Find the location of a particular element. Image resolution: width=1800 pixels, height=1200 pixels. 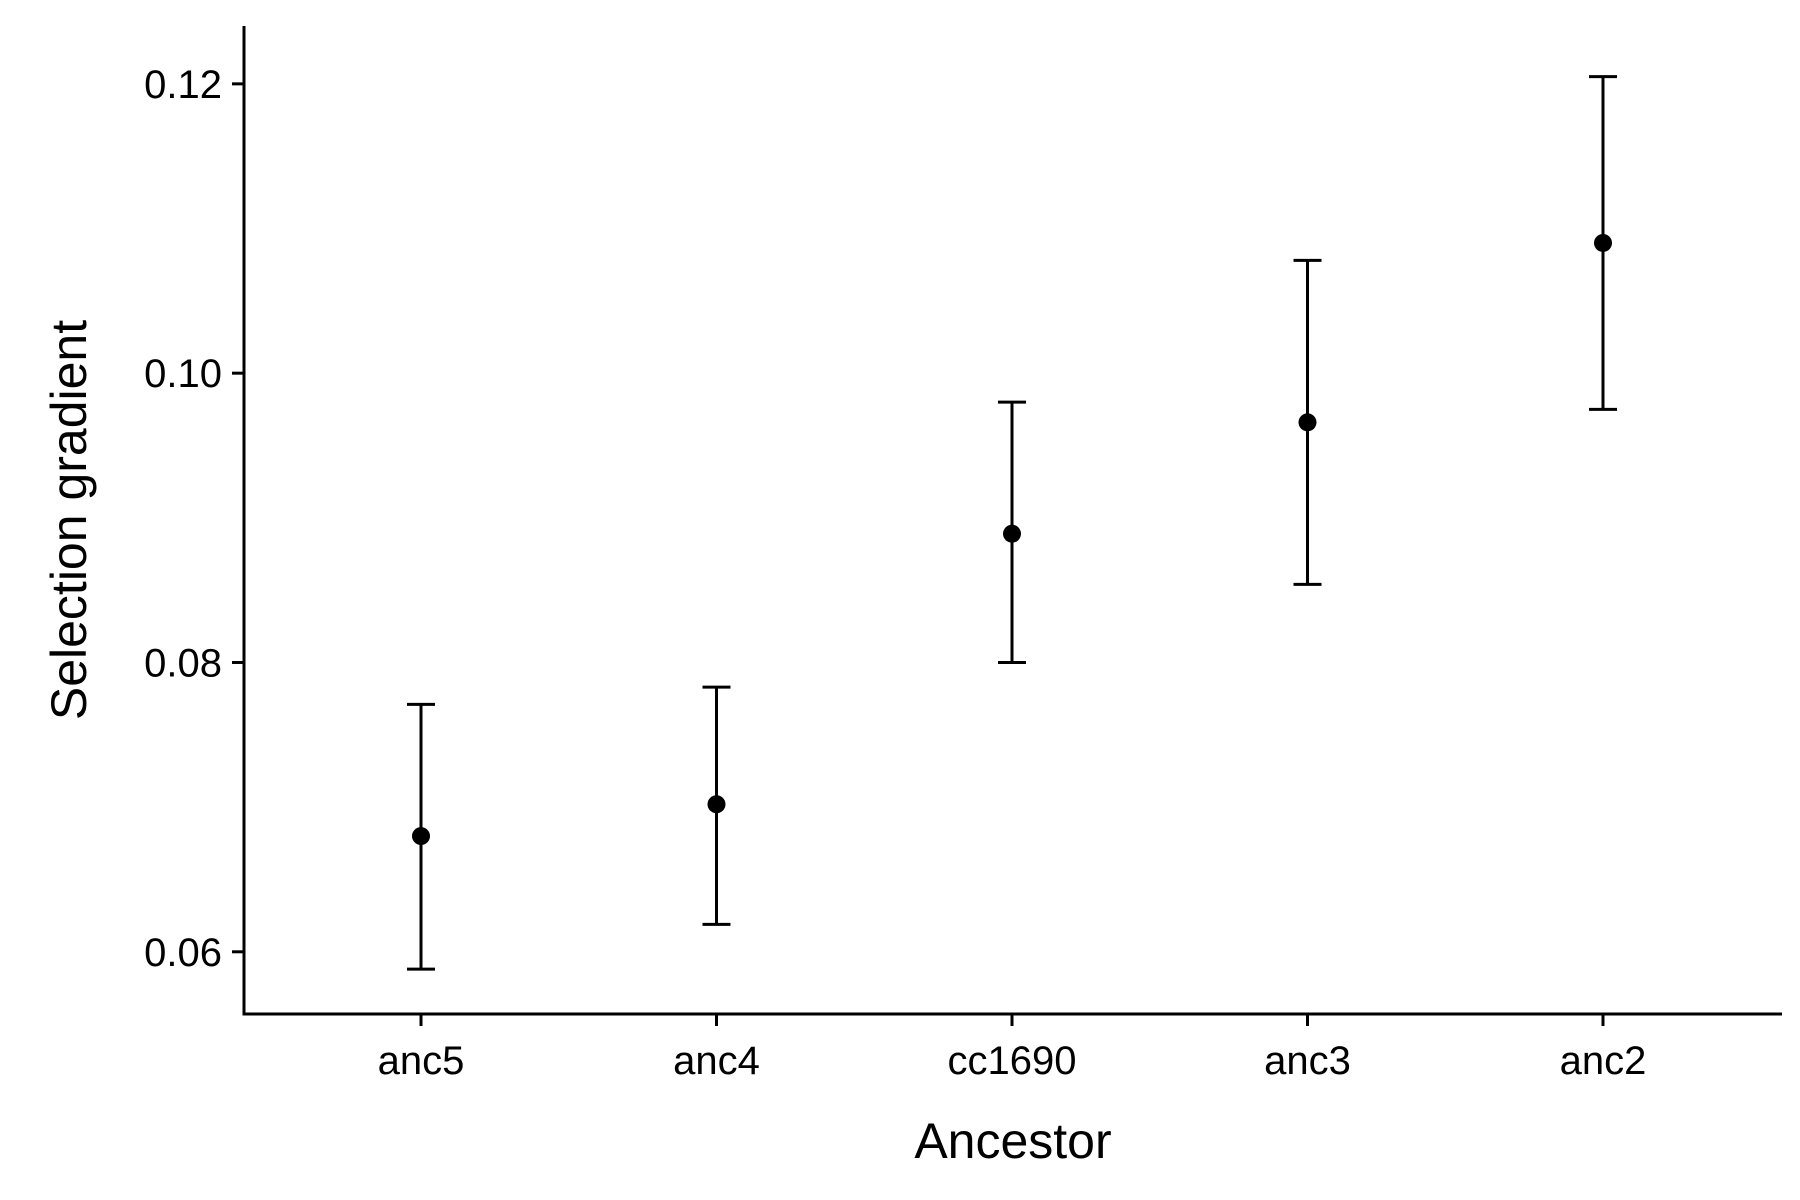

x-tick-label: anc5 is located at coordinates (421, 1061).